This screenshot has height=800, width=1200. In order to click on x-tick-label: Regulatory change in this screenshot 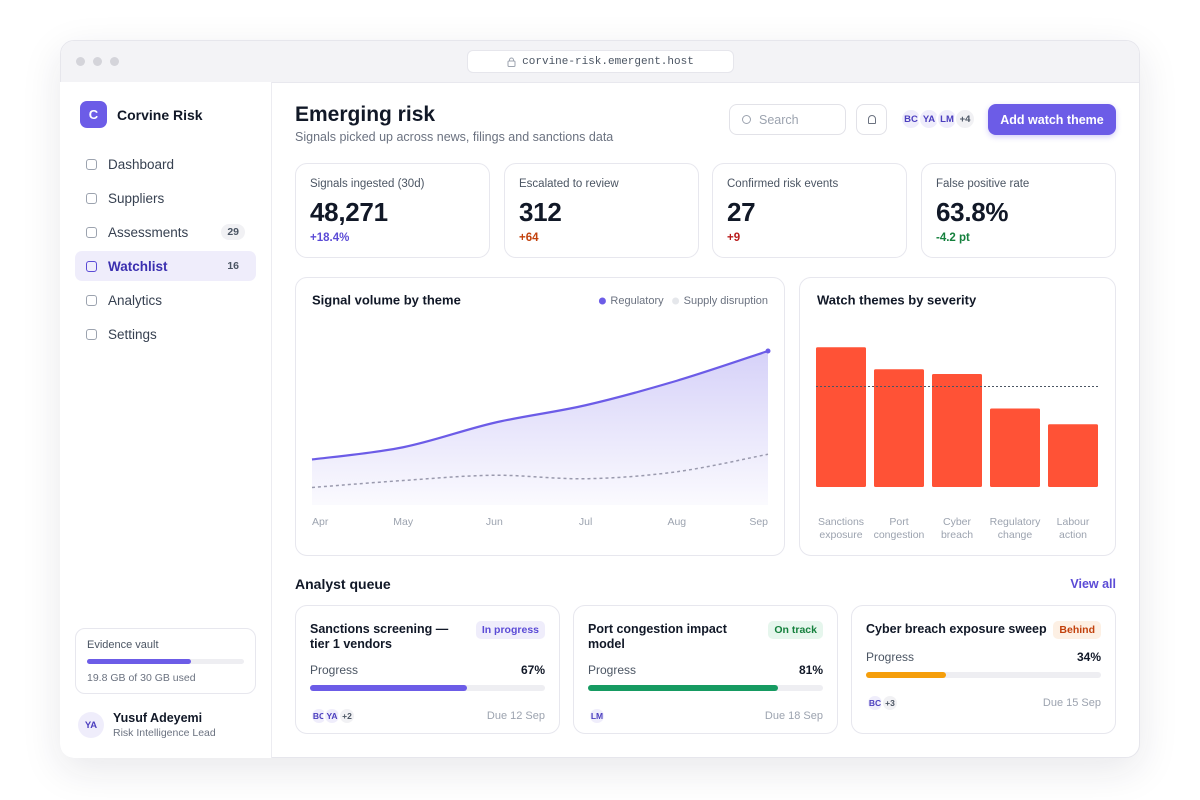, I will do `click(1015, 528)`.